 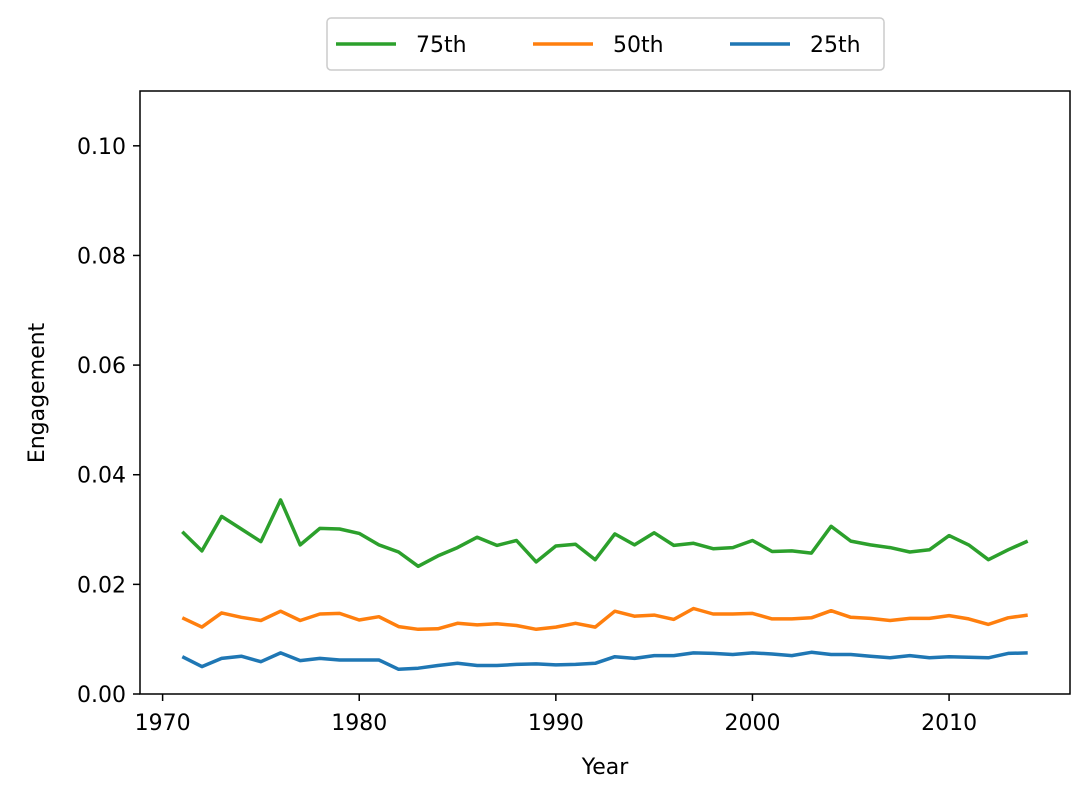 What do you see at coordinates (949, 723) in the screenshot?
I see `x-tick-label: 2010` at bounding box center [949, 723].